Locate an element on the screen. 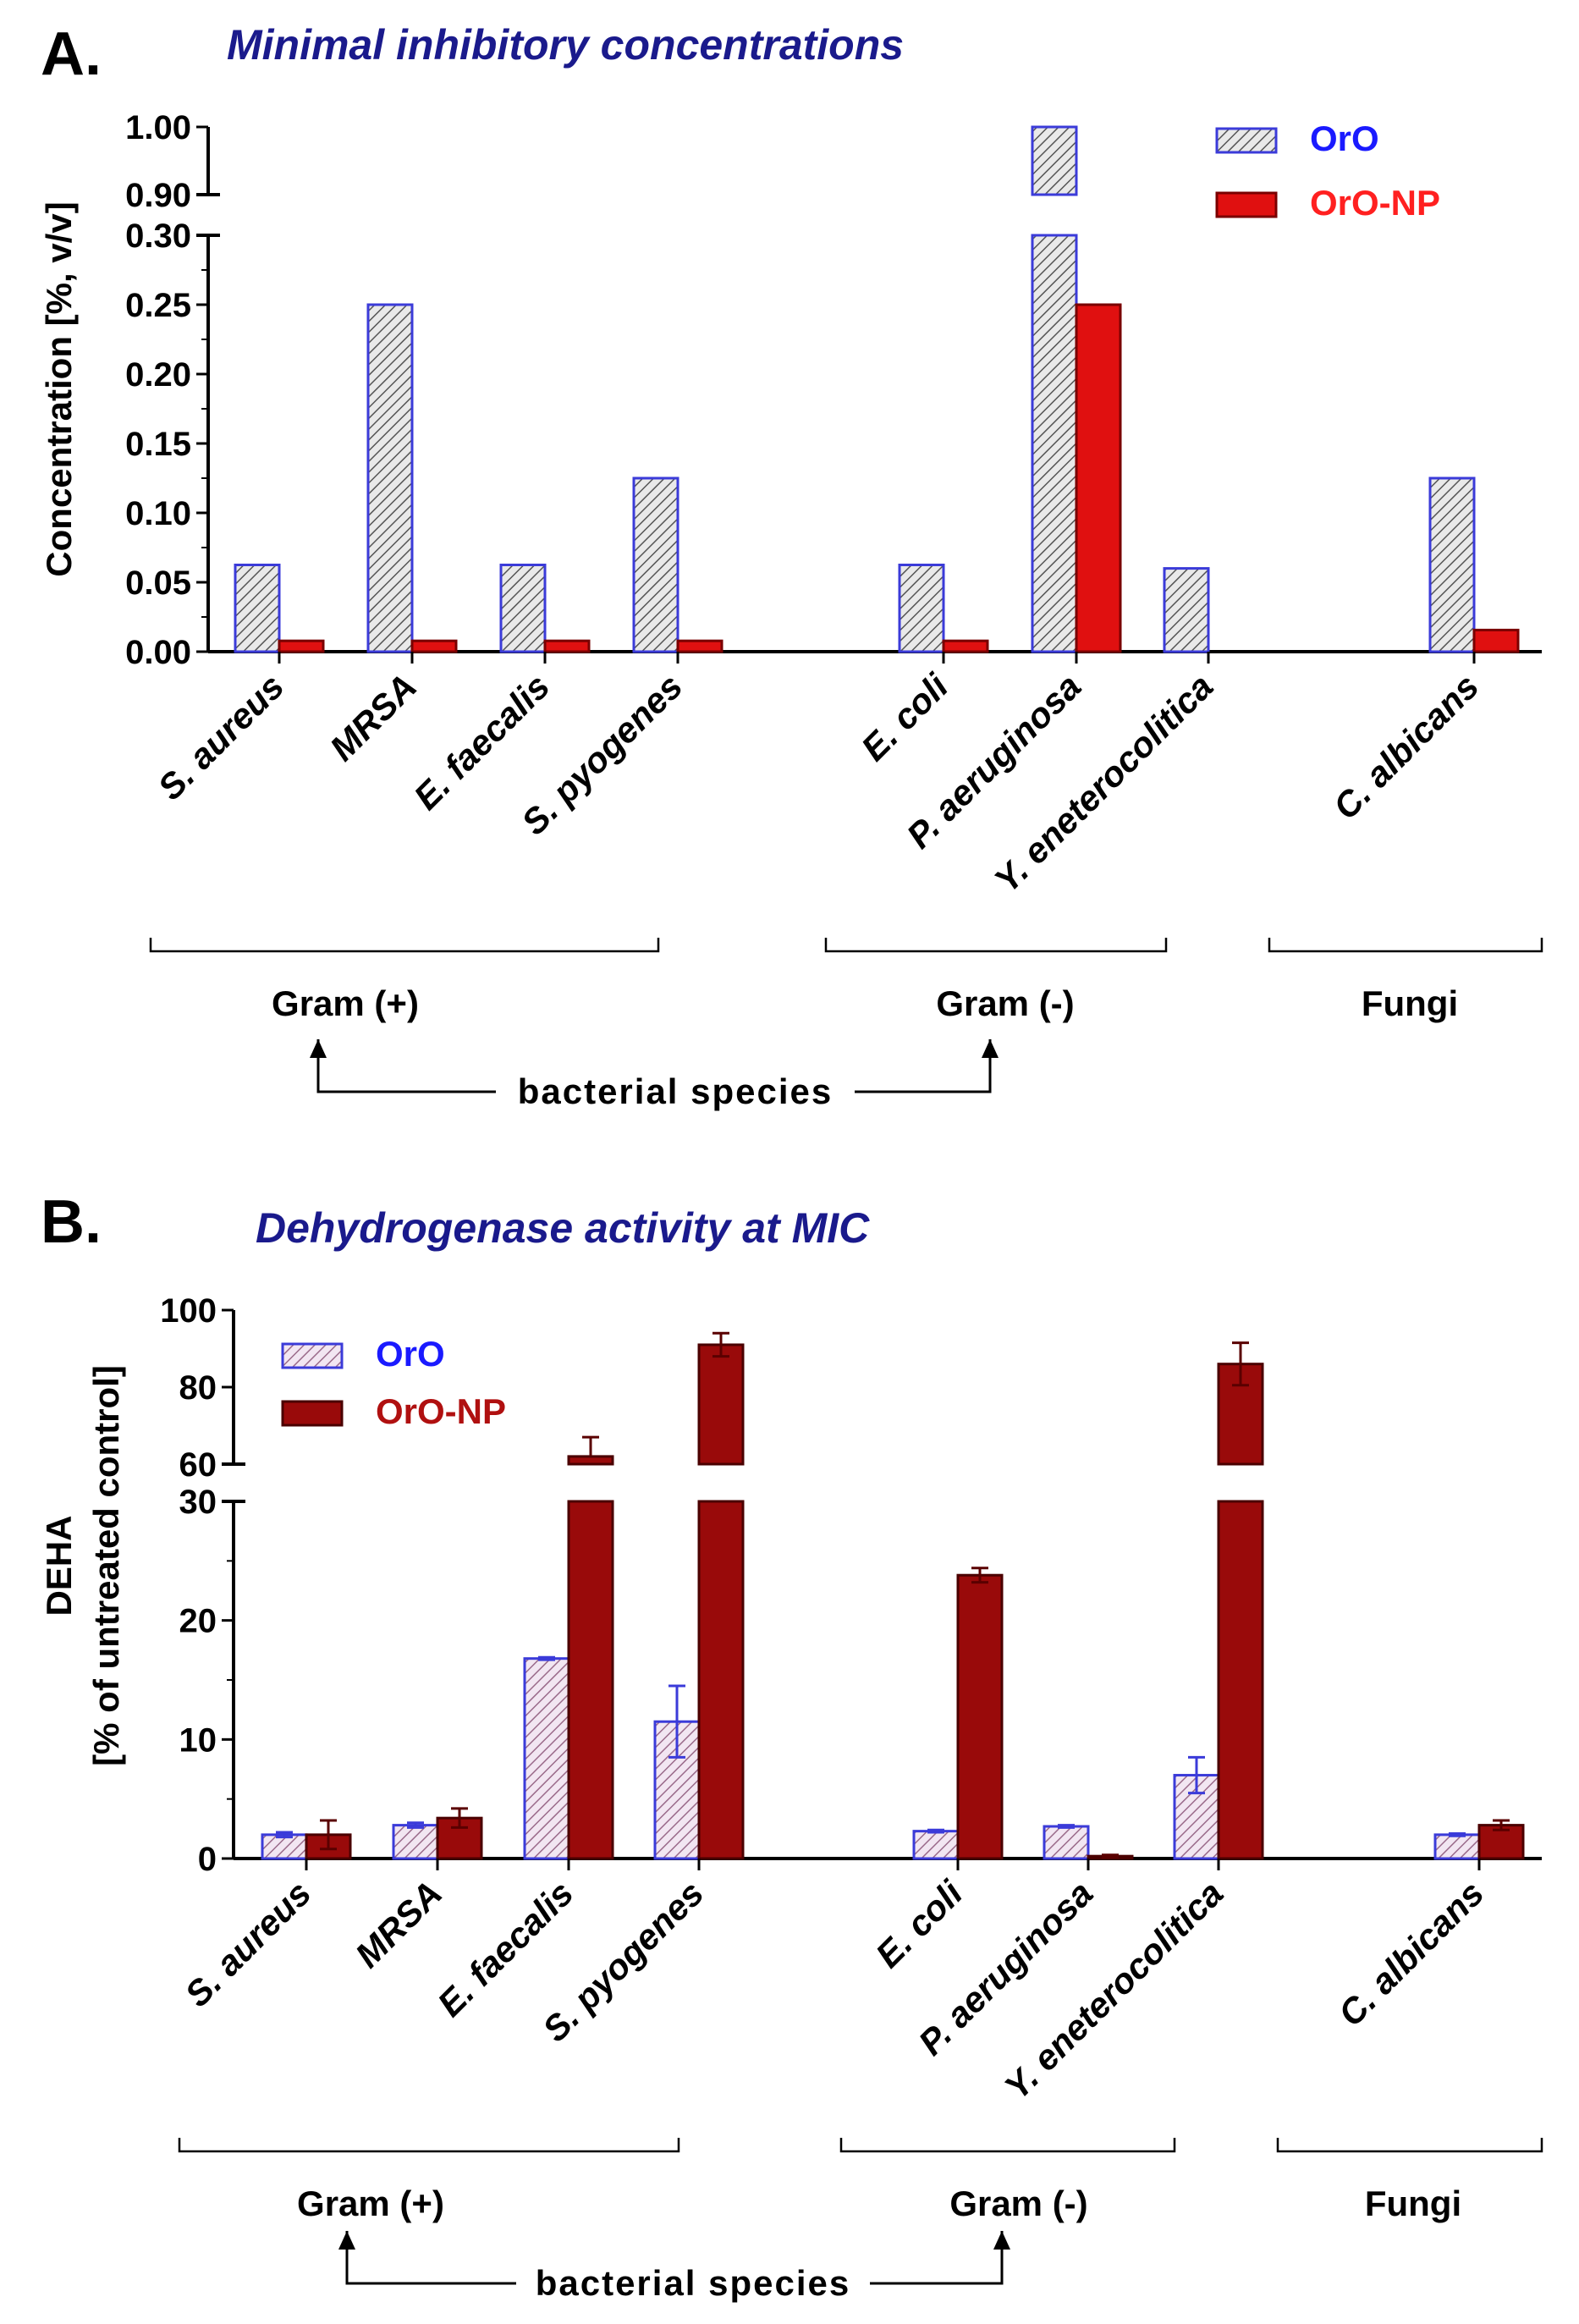 The image size is (1579, 2324). panel-a-y-axis-label: Concentration [%, v/v] is located at coordinates (59, 388).